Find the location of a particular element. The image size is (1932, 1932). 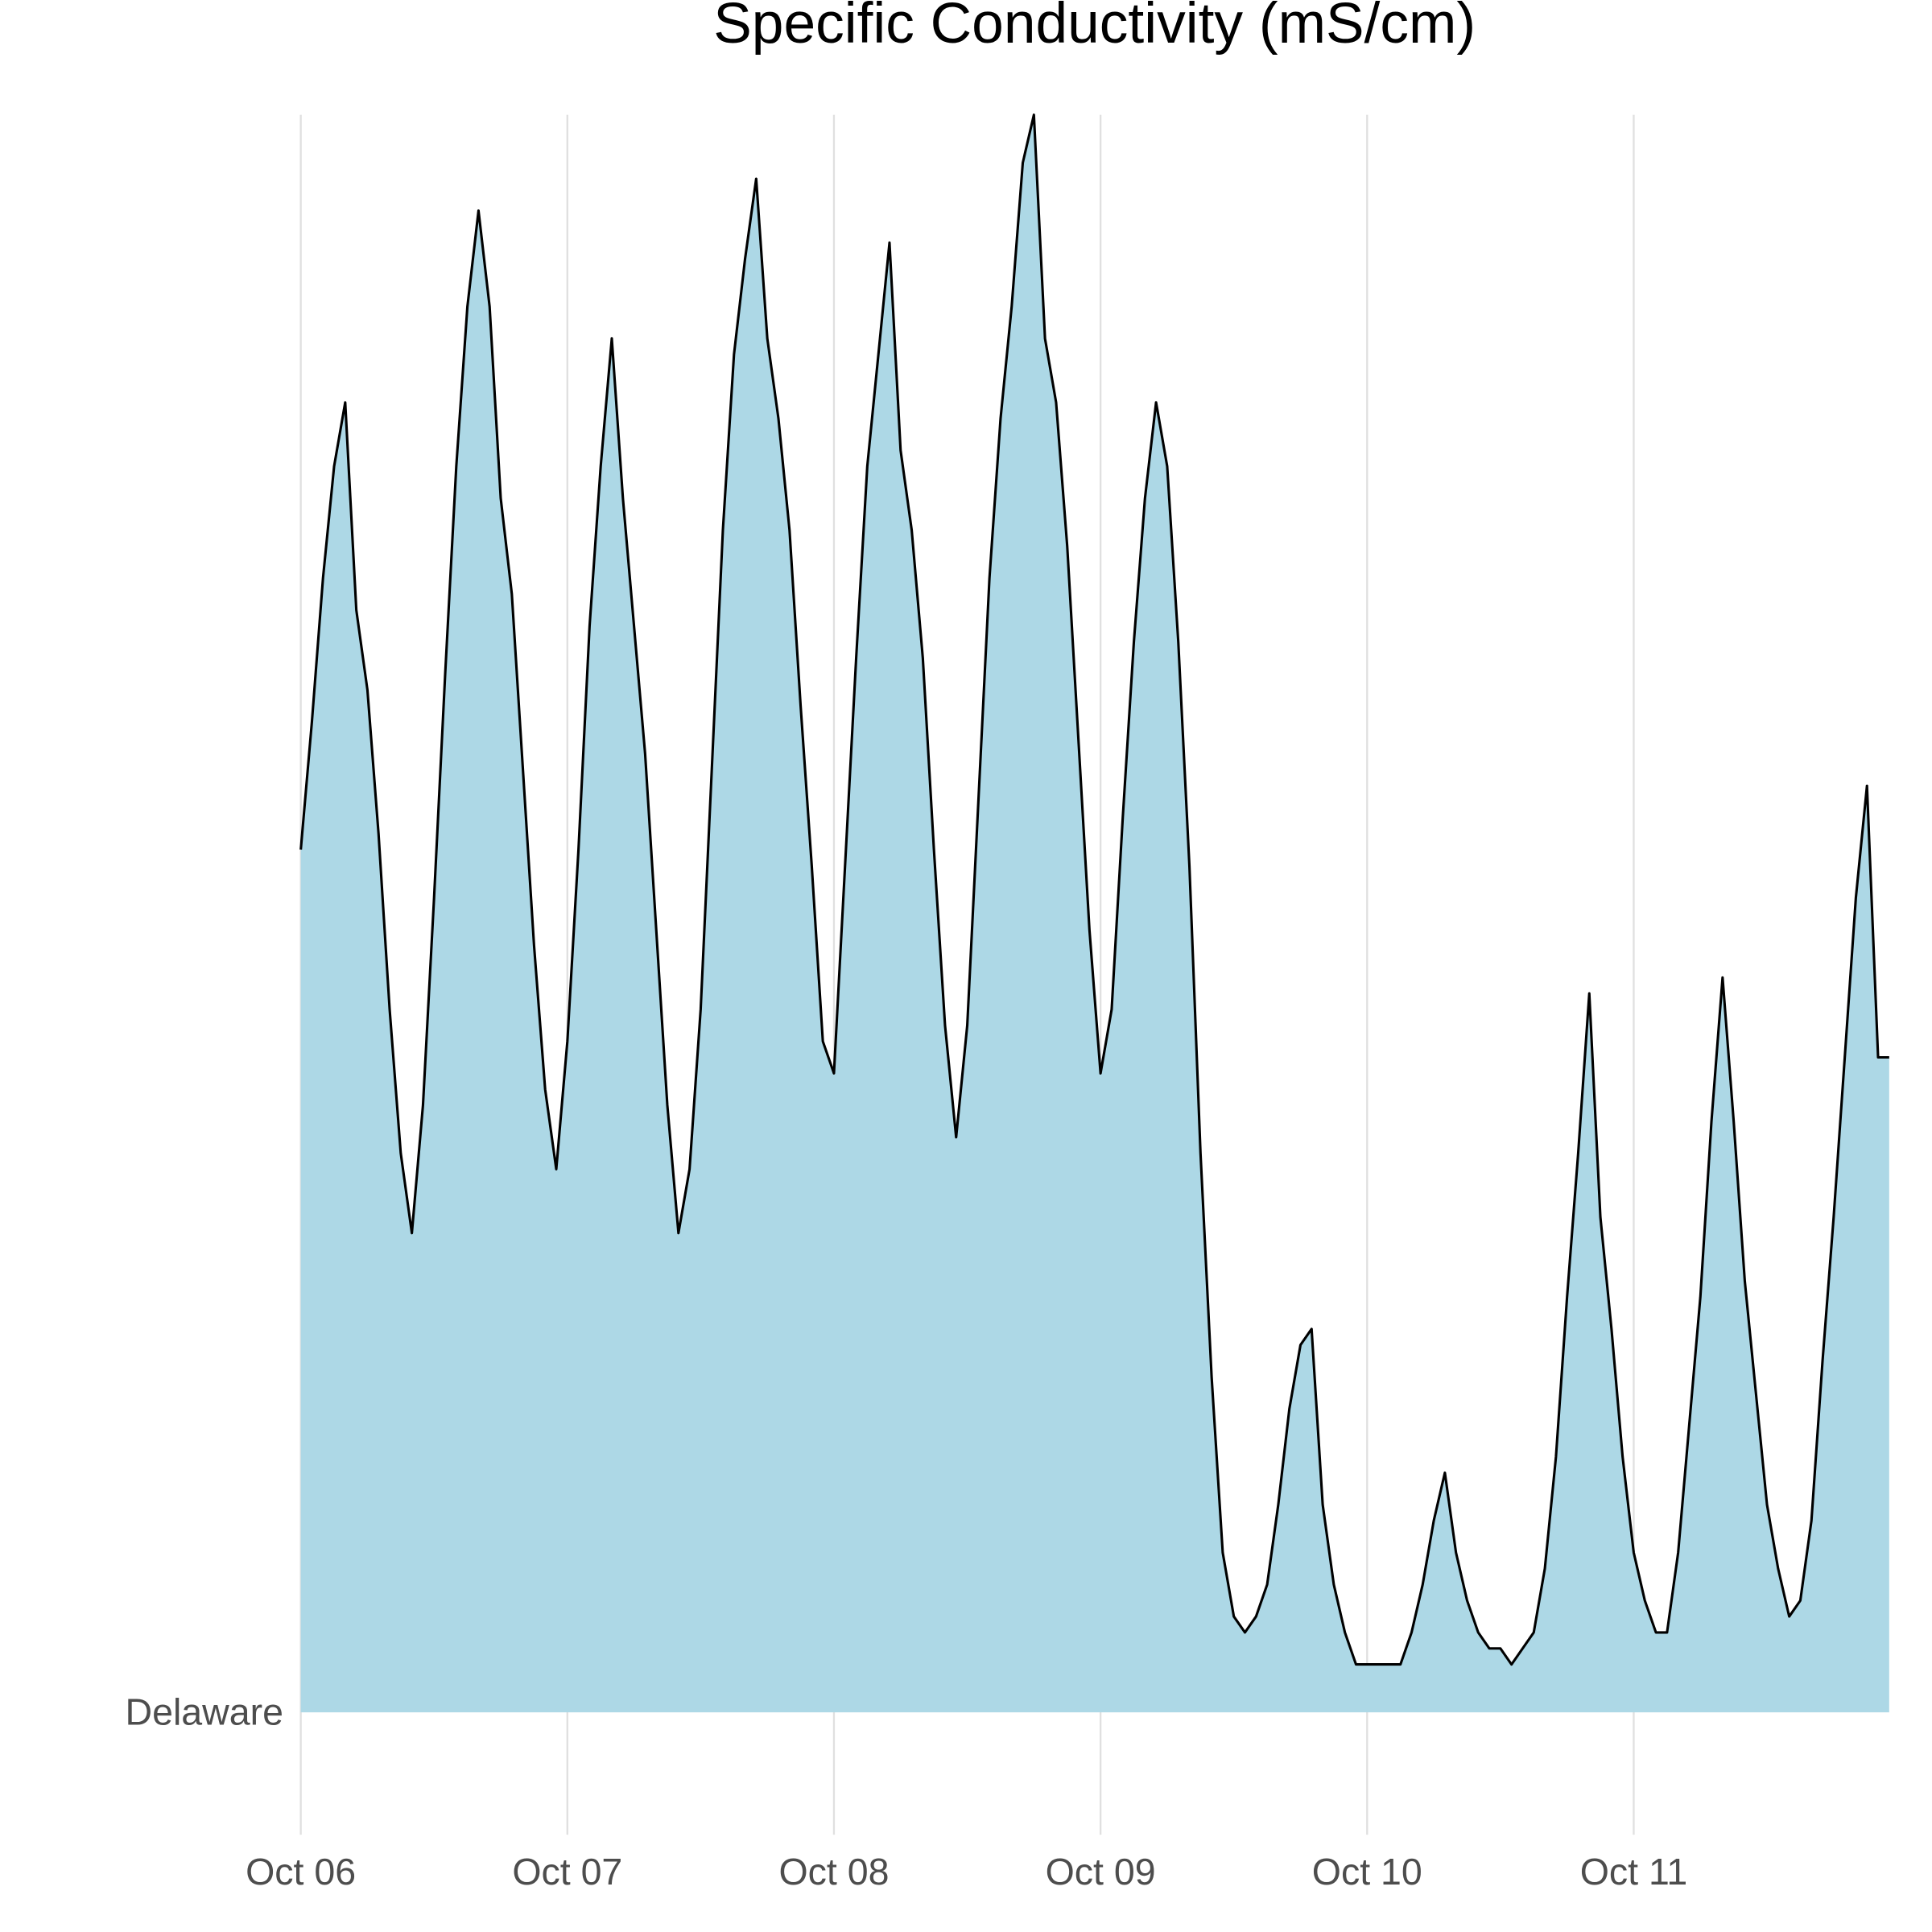

x-tick-label: Oct 07 is located at coordinates (567, 1872).